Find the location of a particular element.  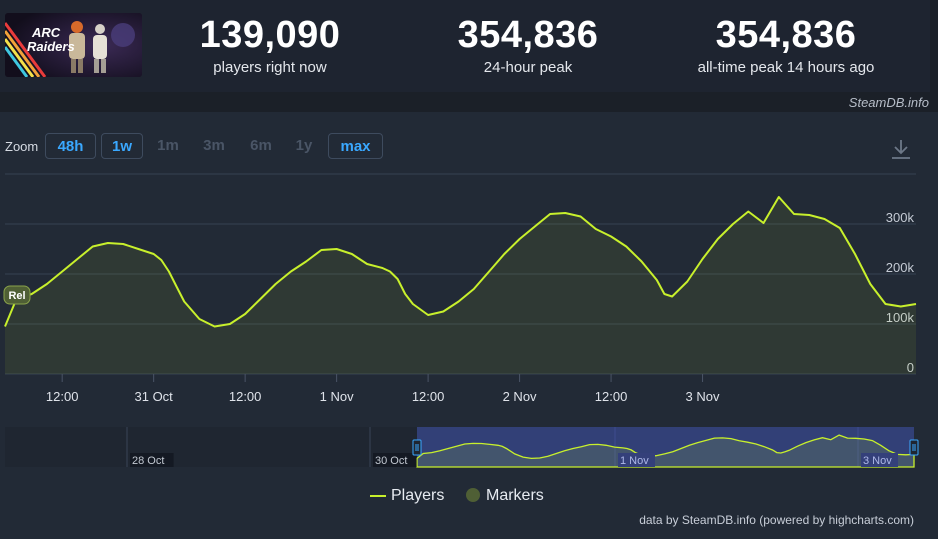

zoom-3m-button: 3m is located at coordinates (214, 145).